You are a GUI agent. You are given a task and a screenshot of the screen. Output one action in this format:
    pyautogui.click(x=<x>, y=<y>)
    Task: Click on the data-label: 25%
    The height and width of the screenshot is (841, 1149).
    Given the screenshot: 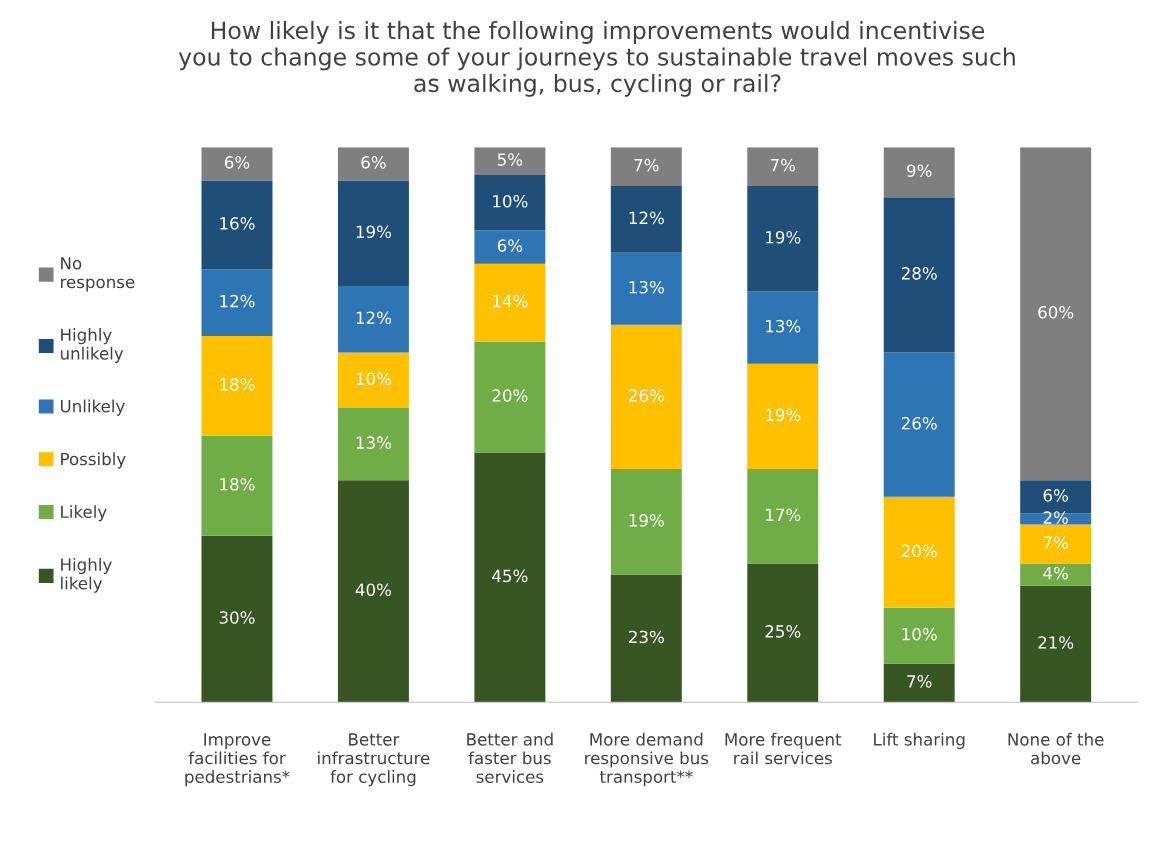 What is the action you would take?
    pyautogui.click(x=783, y=631)
    